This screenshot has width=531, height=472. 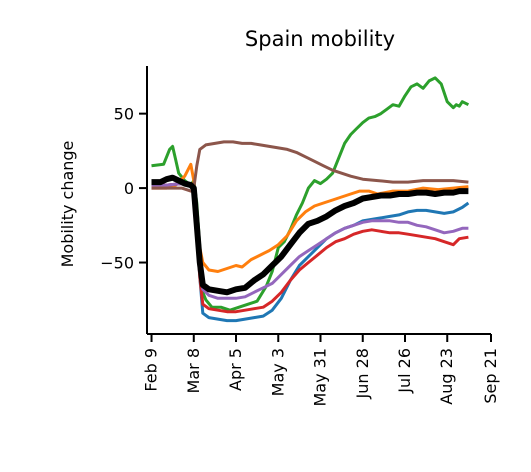 I want to click on x-tick-label: Sep 21, so click(x=490, y=376).